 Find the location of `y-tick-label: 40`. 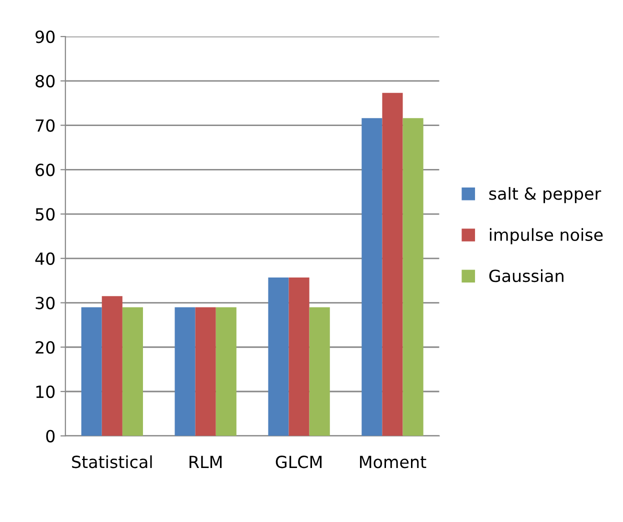

y-tick-label: 40 is located at coordinates (45, 258).